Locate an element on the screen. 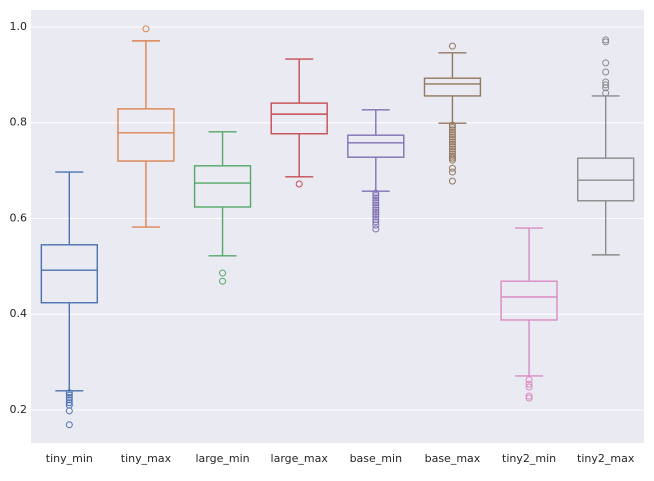  y-tick-label: 0.4 is located at coordinates (19, 313).